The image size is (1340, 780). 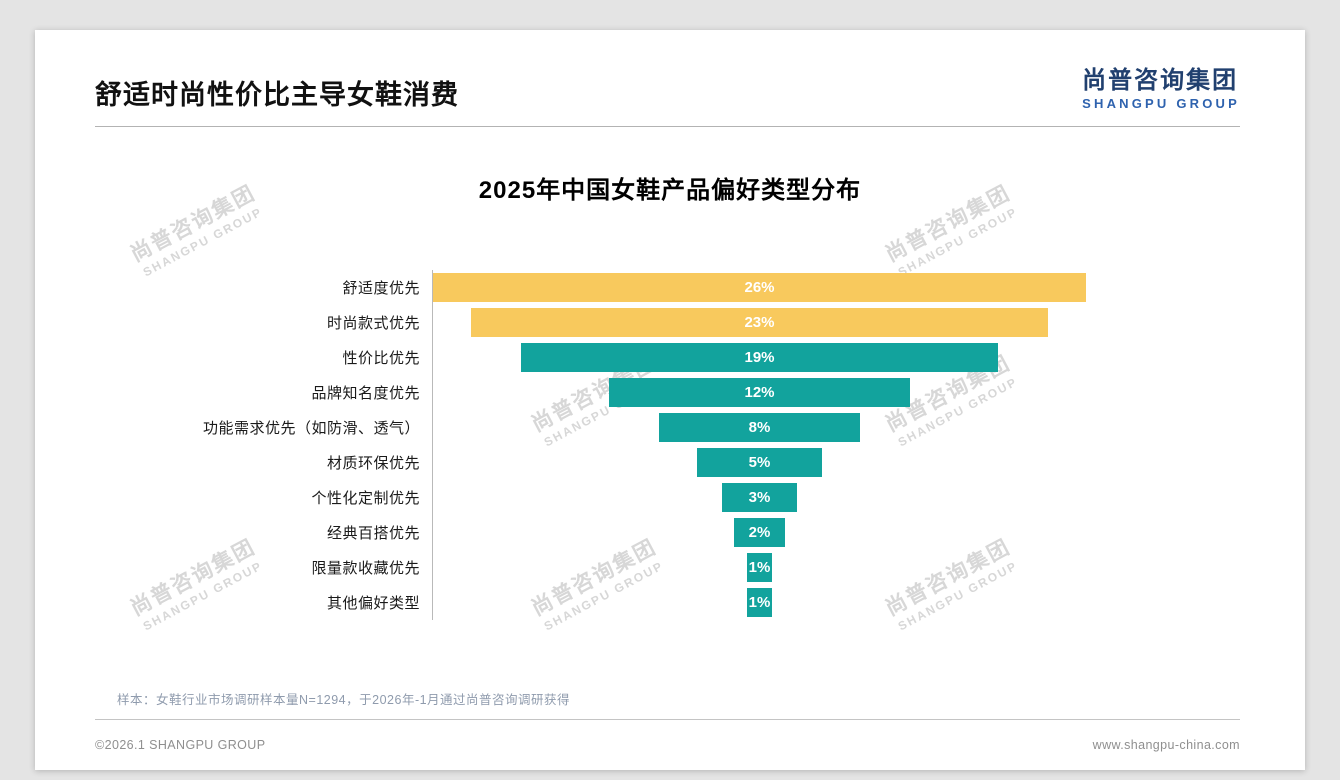 I want to click on bar-track: 5%, so click(x=759, y=462).